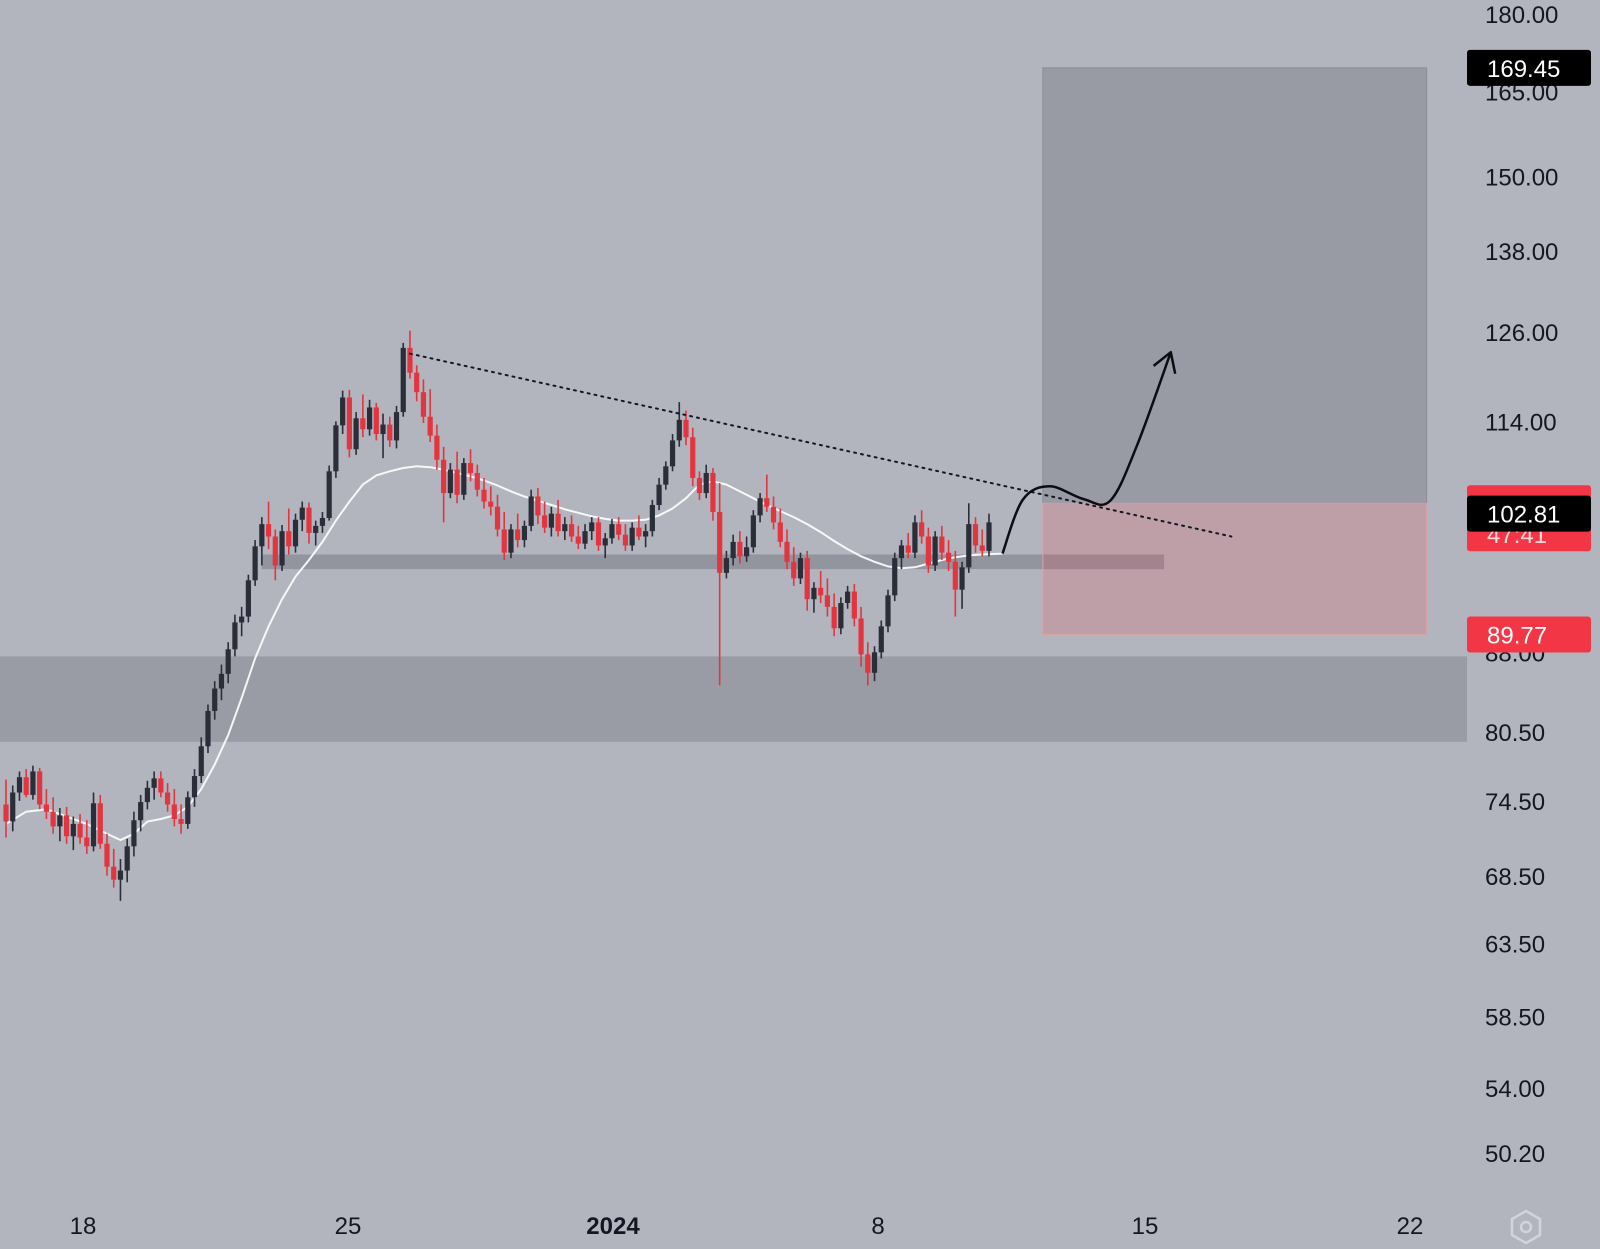 The width and height of the screenshot is (1600, 1249). What do you see at coordinates (1515, 1154) in the screenshot?
I see `price-tick-label: 50.20` at bounding box center [1515, 1154].